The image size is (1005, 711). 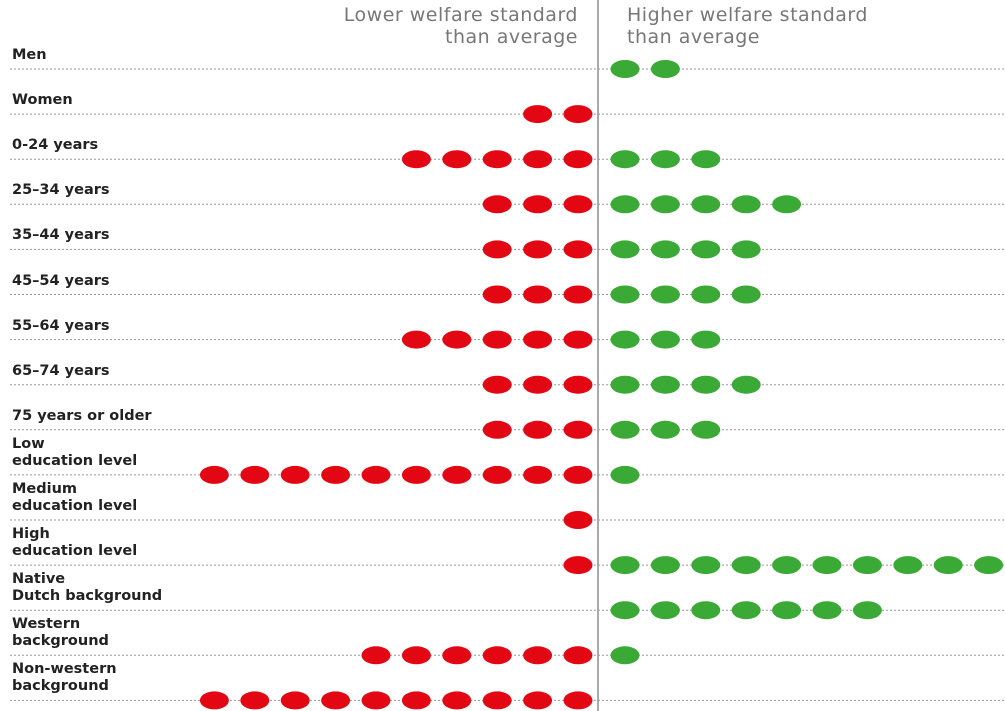 What do you see at coordinates (61, 235) in the screenshot?
I see `category-label: 35–44 years` at bounding box center [61, 235].